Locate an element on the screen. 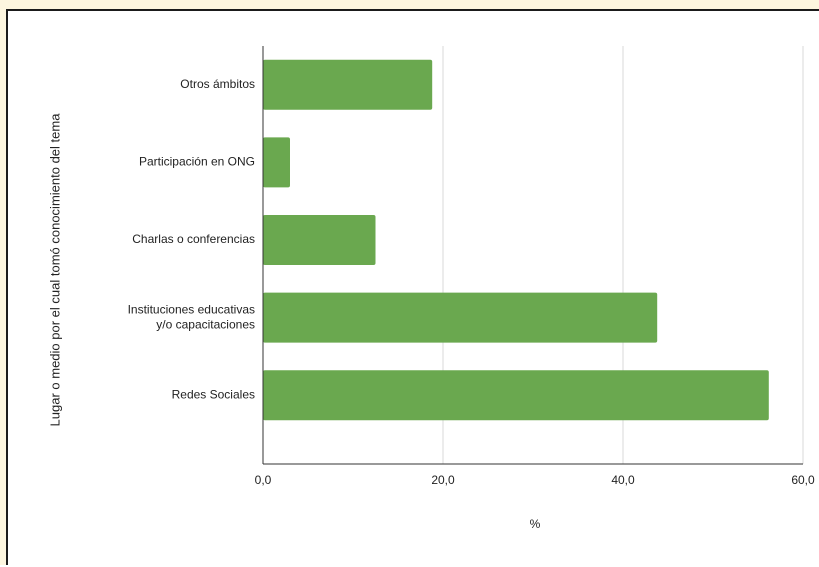 The width and height of the screenshot is (819, 567). x-axis-title: % is located at coordinates (535, 524).